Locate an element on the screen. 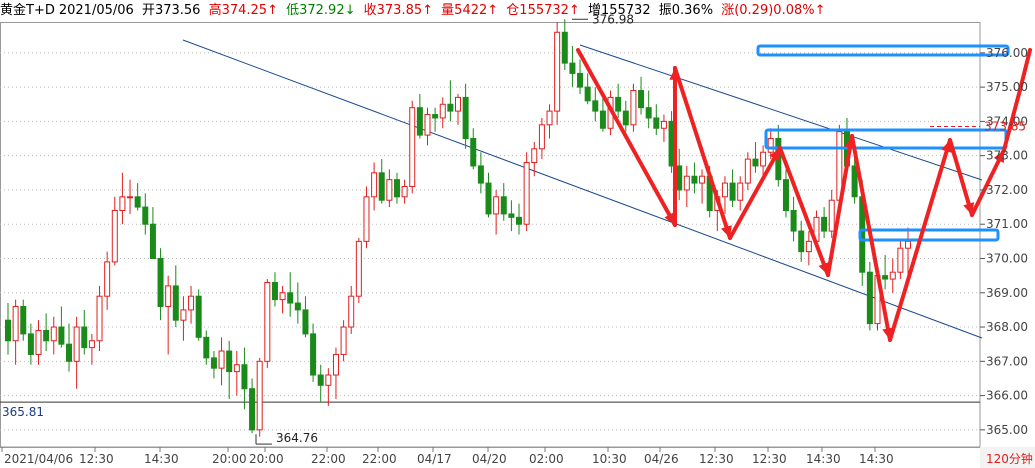 This screenshot has height=468, width=1035. change-value: 涨(0.29)0.08%↑ is located at coordinates (773, 10).